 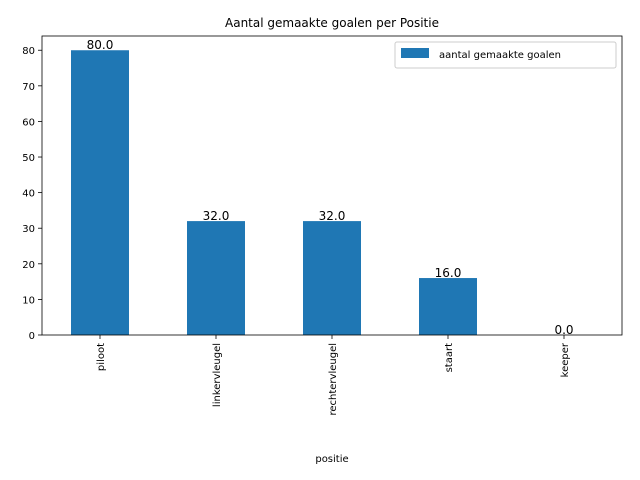 I want to click on y-tick-label: 20, so click(x=28, y=265).